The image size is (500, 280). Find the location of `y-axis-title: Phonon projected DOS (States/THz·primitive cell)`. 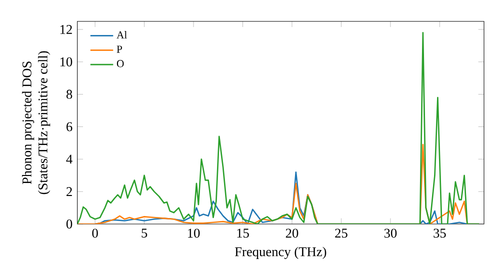

y-axis-title: Phonon projected DOS (States/THz·primitive cell) is located at coordinates (36, 122).